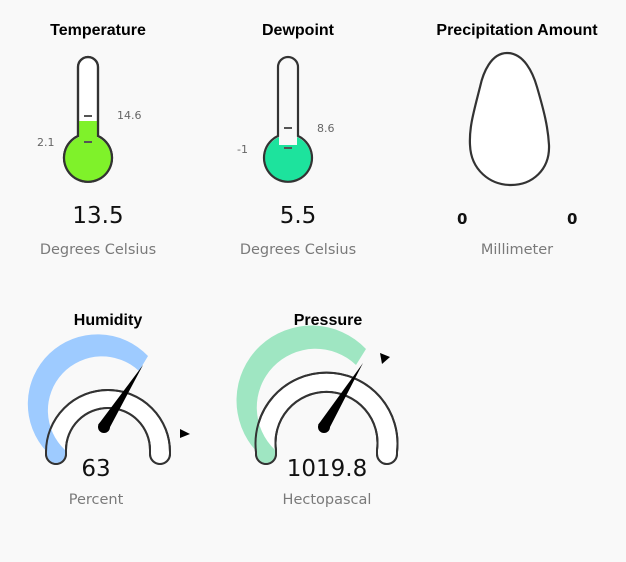 This screenshot has width=626, height=562. Describe the element at coordinates (98, 250) in the screenshot. I see `temperature-unit: Degrees Celsius` at that location.